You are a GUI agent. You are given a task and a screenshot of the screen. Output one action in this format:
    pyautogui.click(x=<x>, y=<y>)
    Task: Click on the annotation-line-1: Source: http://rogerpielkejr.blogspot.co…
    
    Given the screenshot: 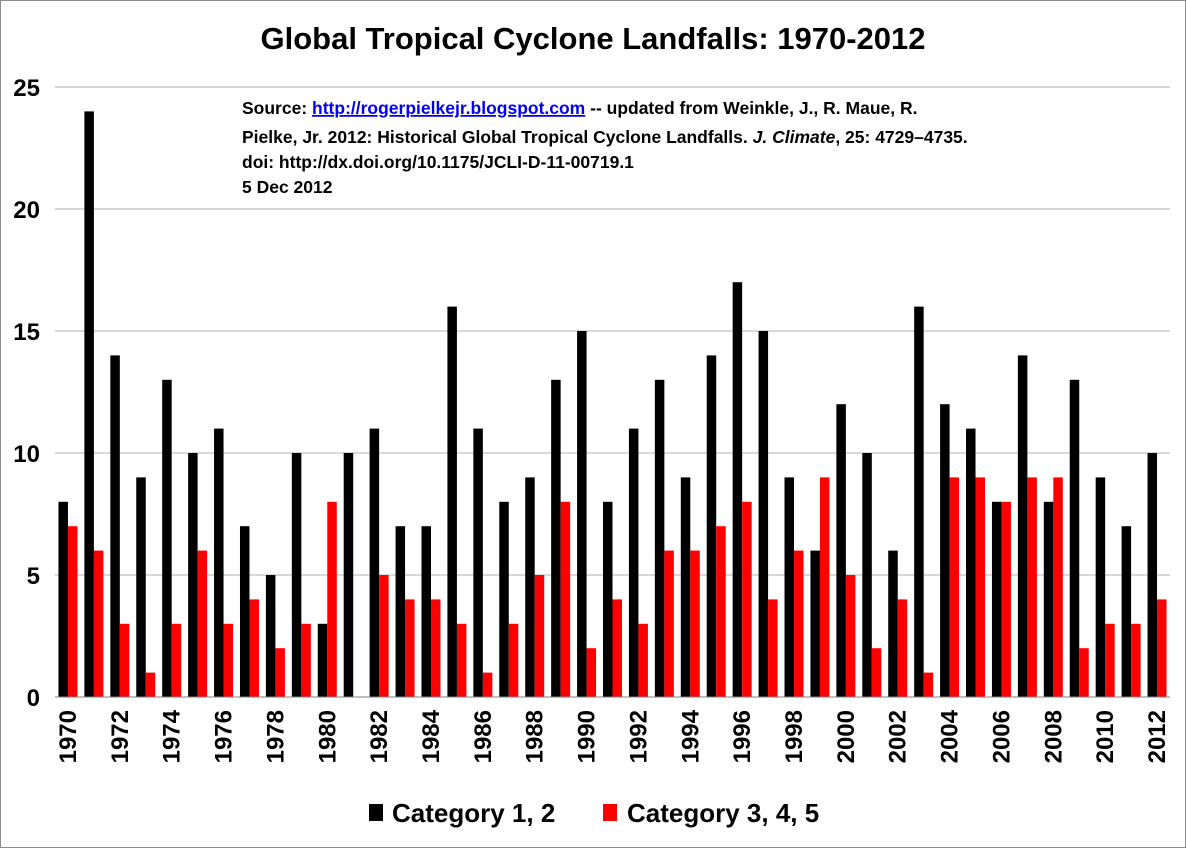 What is the action you would take?
    pyautogui.click(x=579, y=108)
    